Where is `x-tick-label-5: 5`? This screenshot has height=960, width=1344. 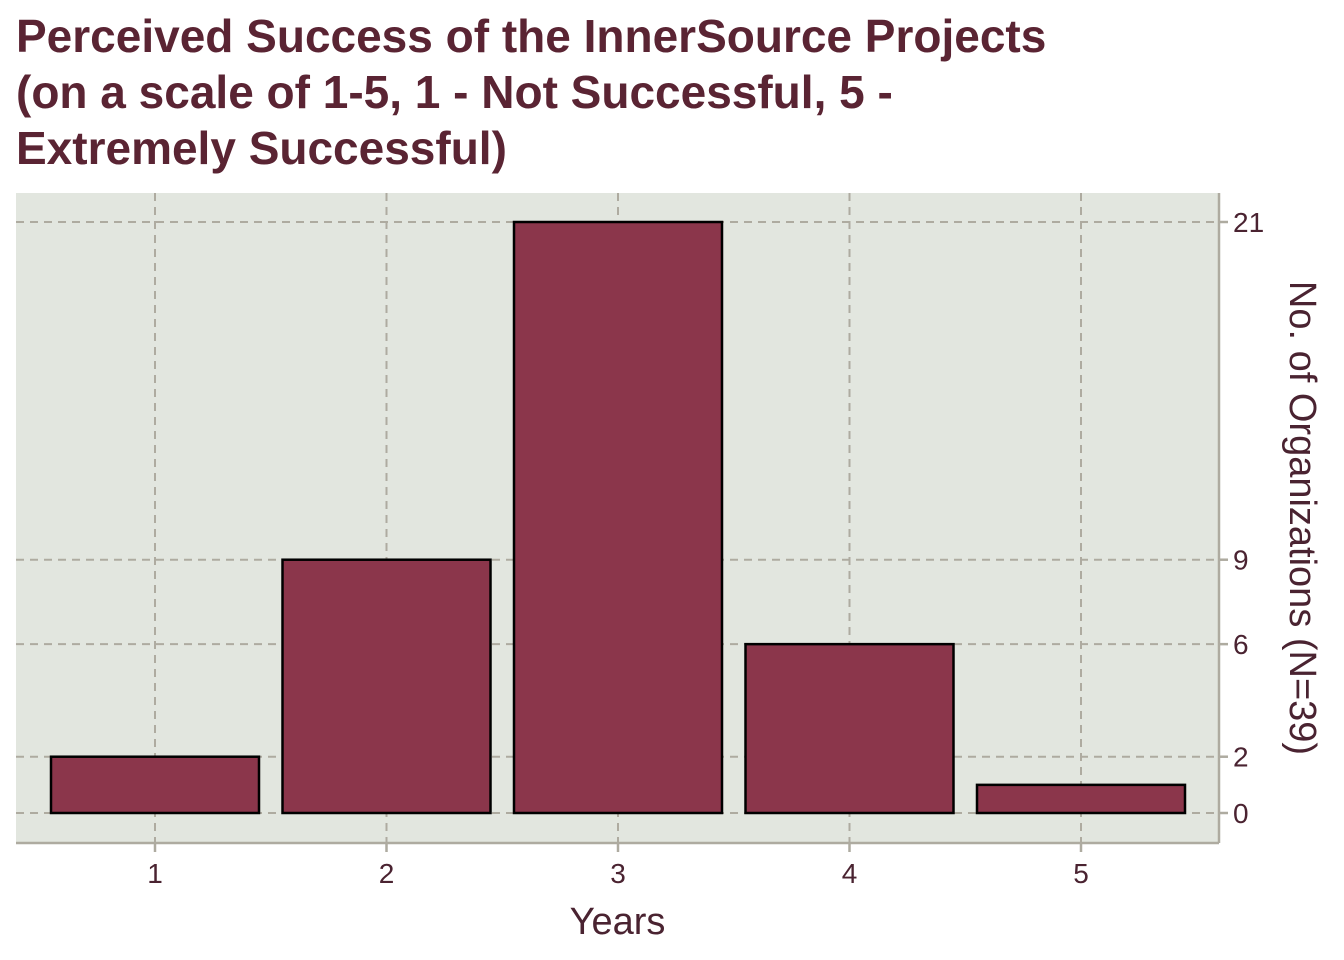
x-tick-label-5: 5 is located at coordinates (1081, 873).